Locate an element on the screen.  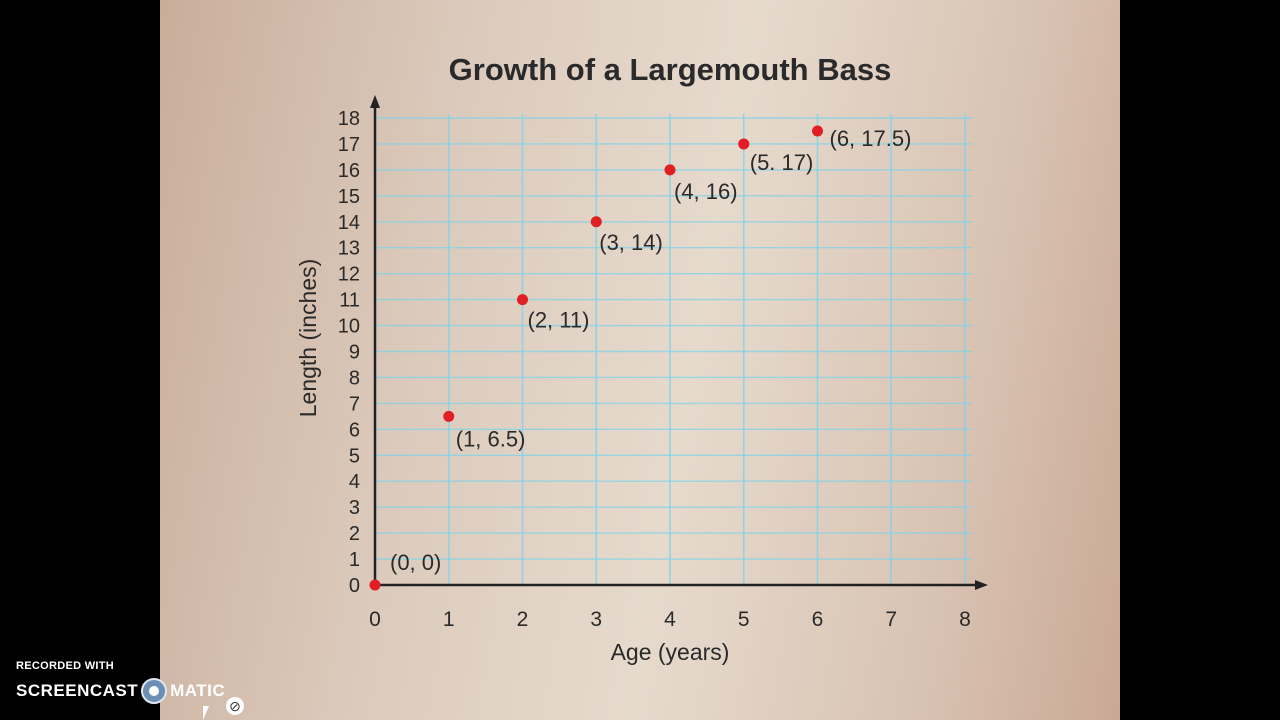
watermark-right-text: MATIC is located at coordinates (198, 690).